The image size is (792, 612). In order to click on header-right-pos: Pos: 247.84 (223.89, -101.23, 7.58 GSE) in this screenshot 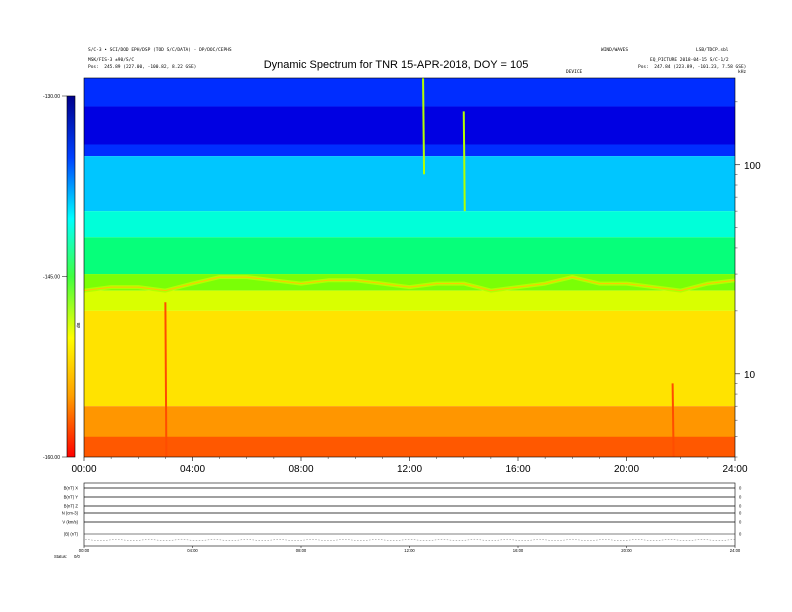, I will do `click(692, 67)`.